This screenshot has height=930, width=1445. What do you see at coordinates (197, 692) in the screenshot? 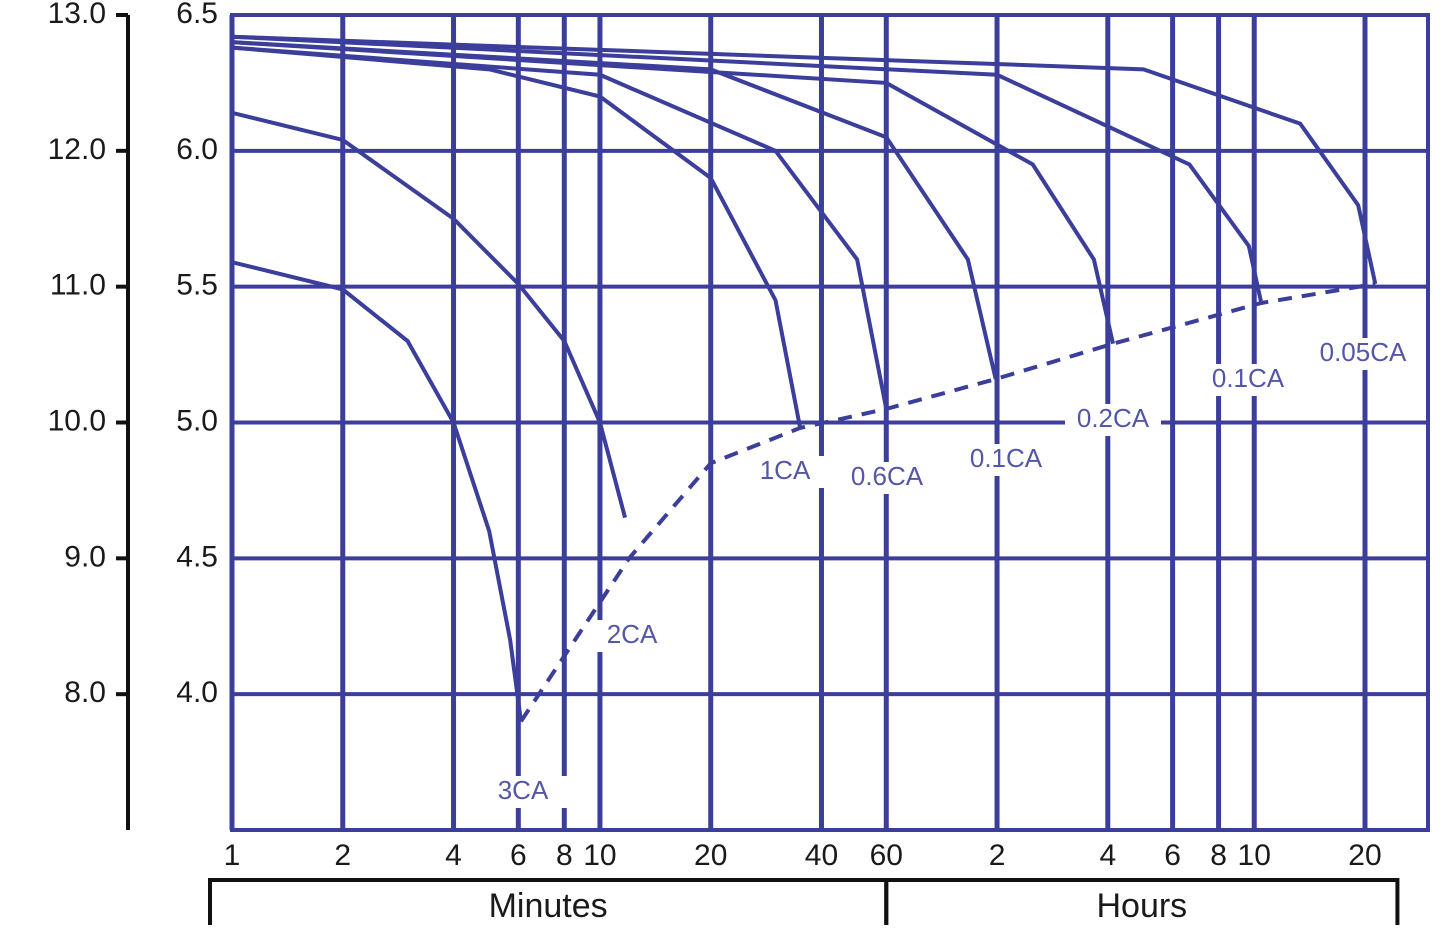
I see `y-tick-label: 4.0` at bounding box center [197, 692].